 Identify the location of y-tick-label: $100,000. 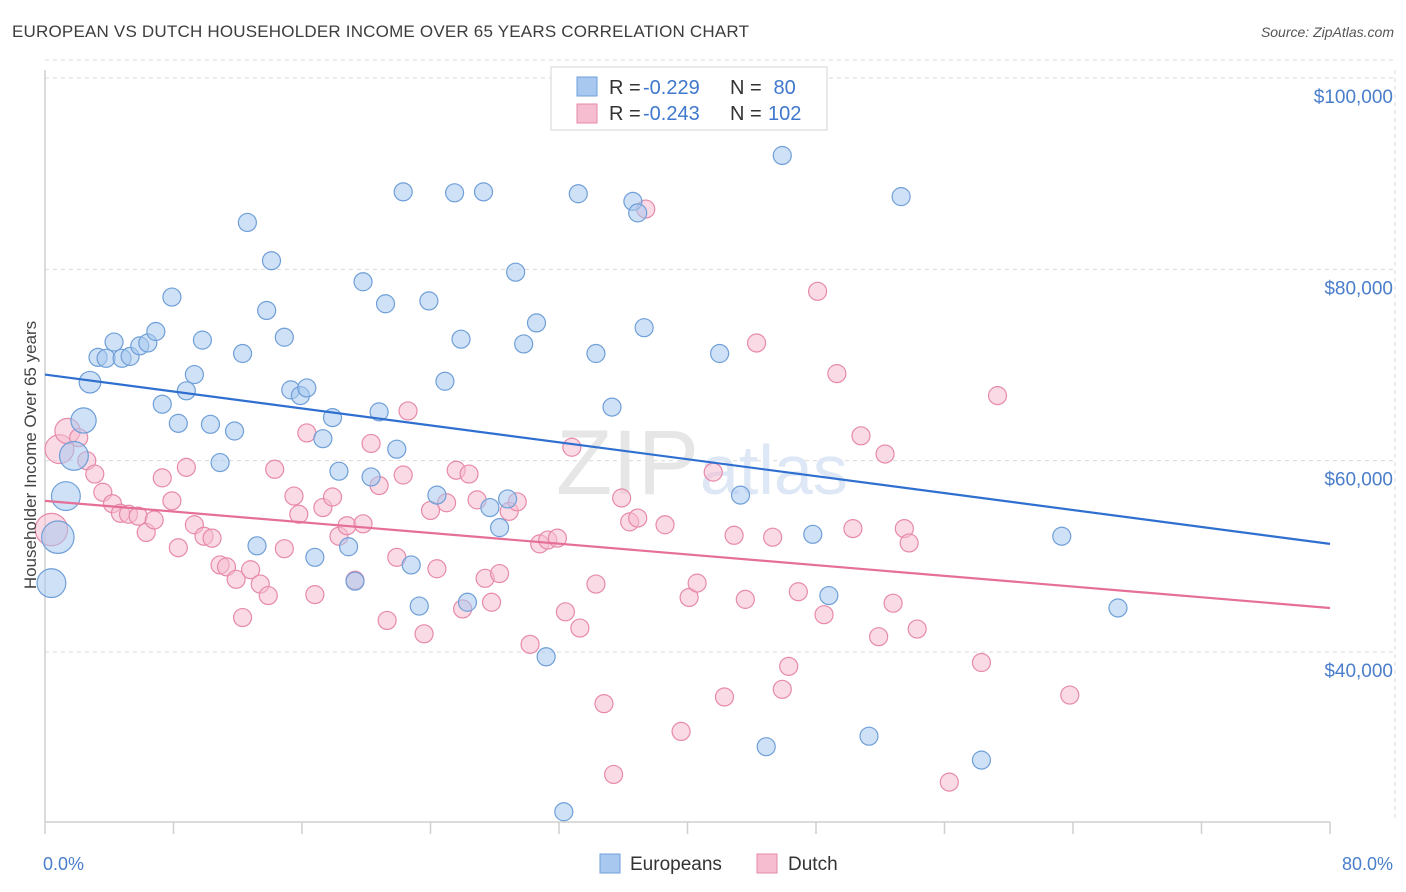
(1353, 97).